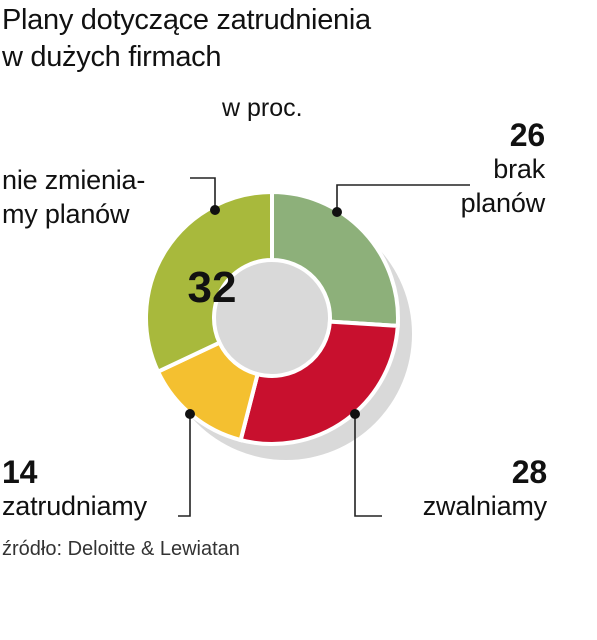  What do you see at coordinates (468, 489) in the screenshot?
I see `label-zwalniamy: 28 zwalniamy` at bounding box center [468, 489].